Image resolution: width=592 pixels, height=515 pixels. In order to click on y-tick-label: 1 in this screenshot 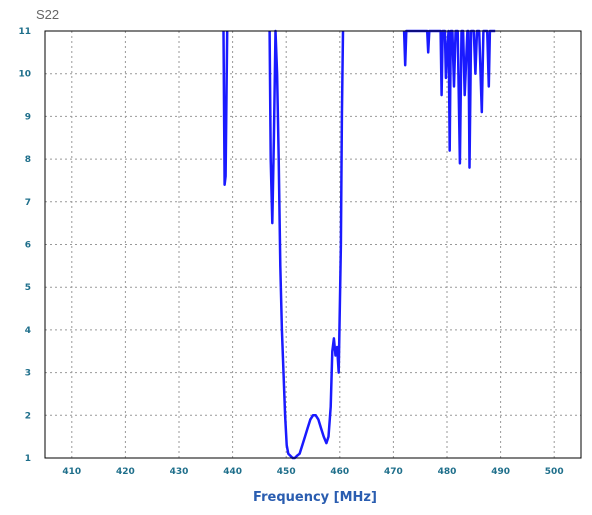, I will do `click(28, 459)`.